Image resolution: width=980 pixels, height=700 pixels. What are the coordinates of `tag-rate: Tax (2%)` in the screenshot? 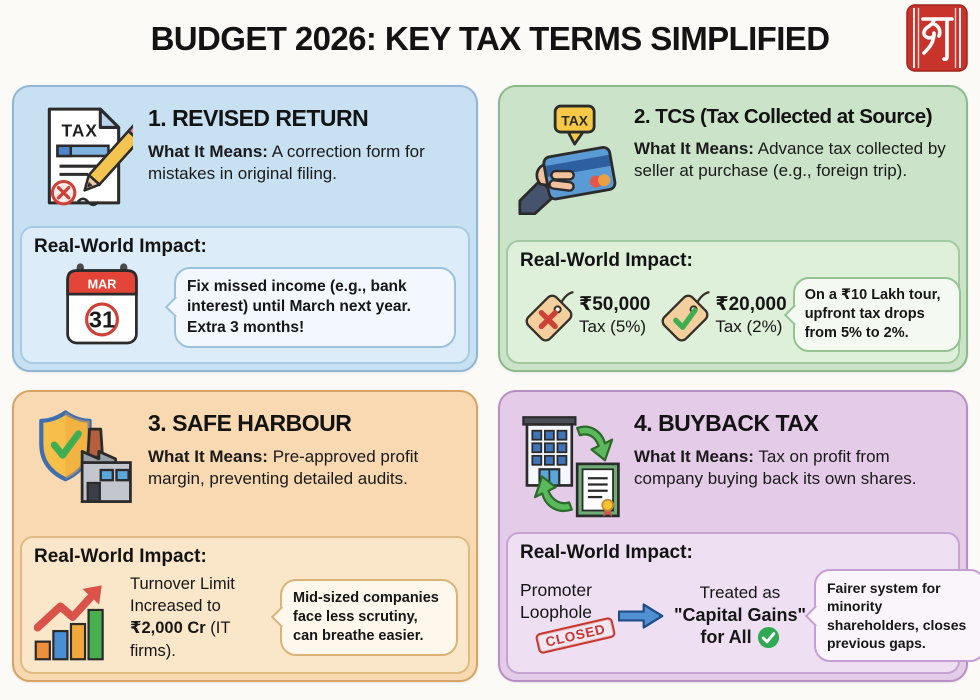 It's located at (749, 326).